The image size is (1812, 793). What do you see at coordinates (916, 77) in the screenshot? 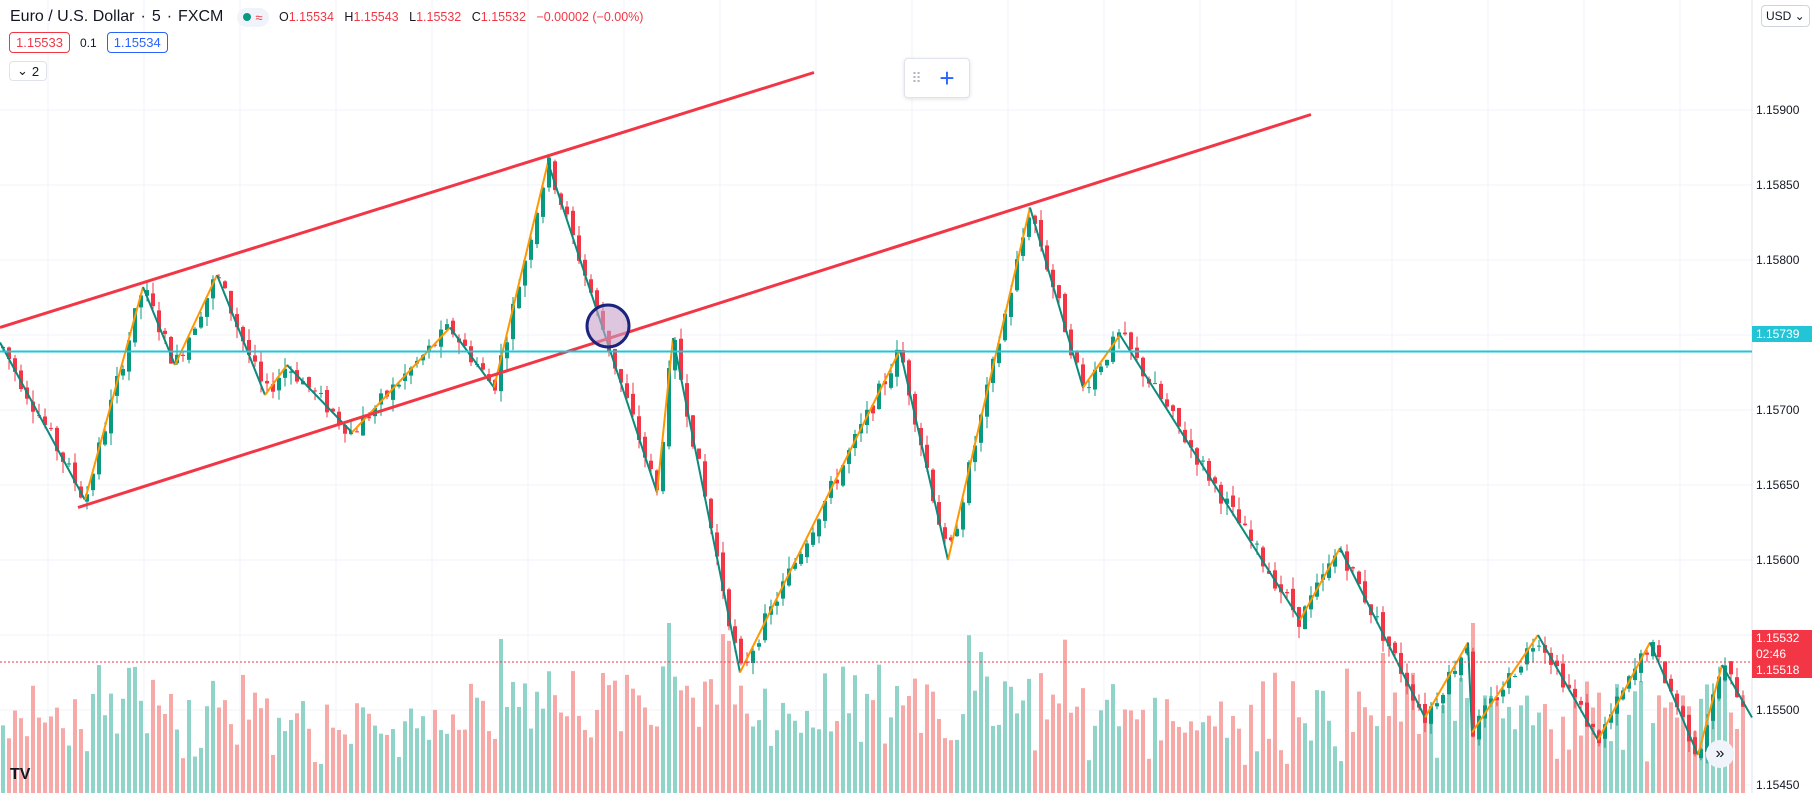
I see `drag-handle-icon: ⠿` at bounding box center [916, 77].